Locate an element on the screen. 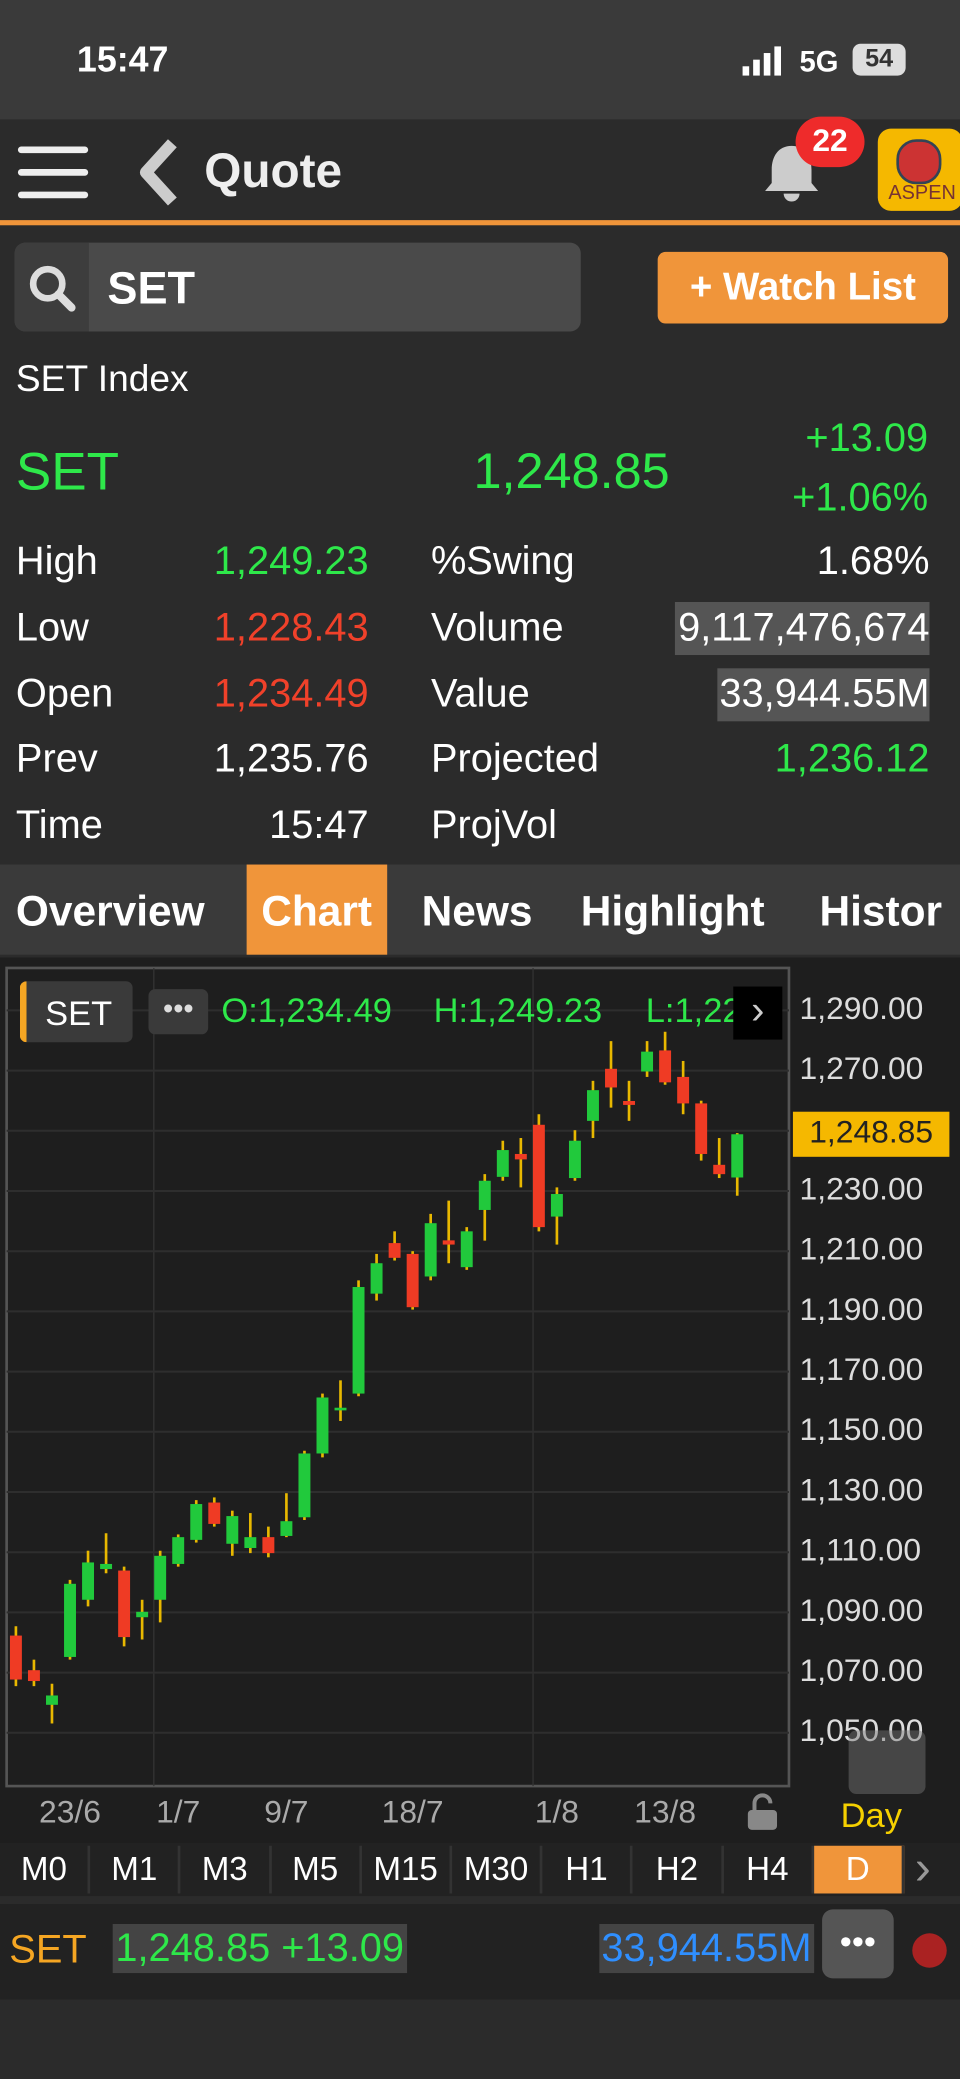 This screenshot has height=2079, width=960. logo-text: ASPEN is located at coordinates (922, 193).